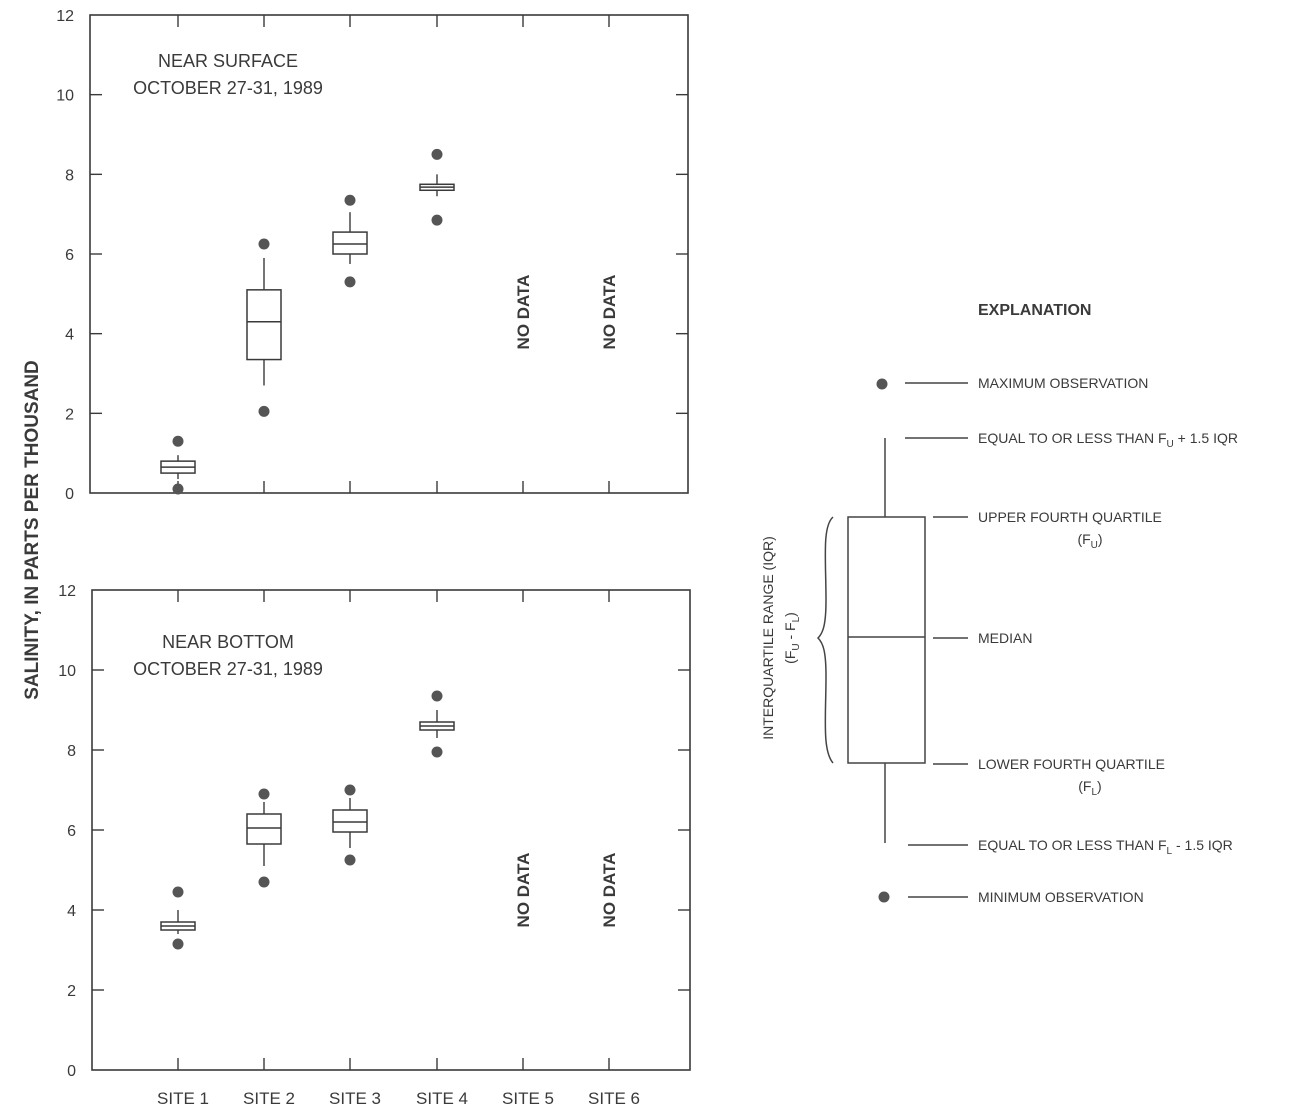  I want to click on legend-iqr-formula-sub2: L, so click(796, 619).